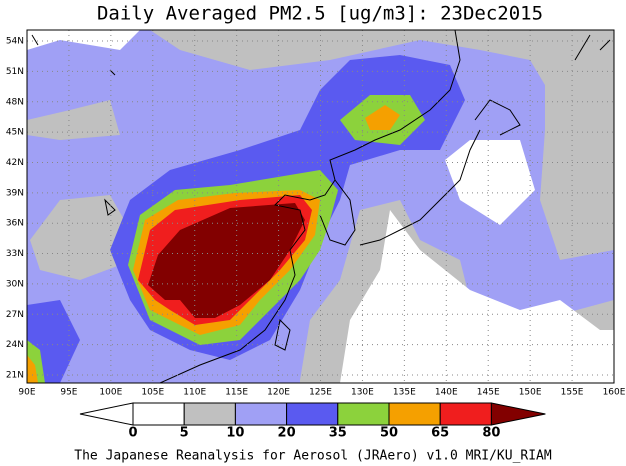 This screenshot has width=626, height=466. What do you see at coordinates (132, 433) in the screenshot?
I see `colorbar-label: 0` at bounding box center [132, 433].